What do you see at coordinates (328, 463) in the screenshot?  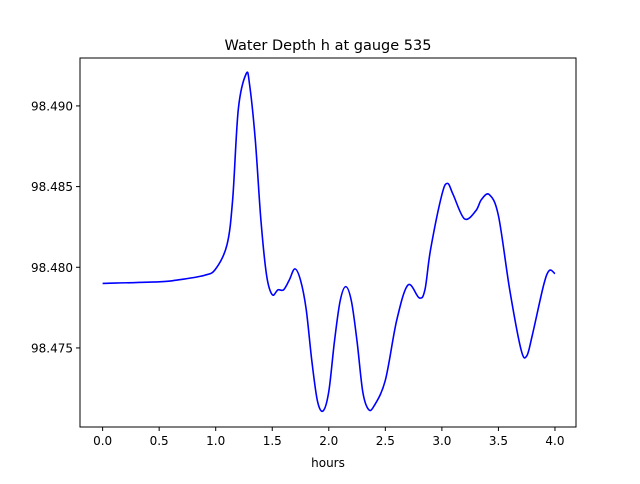 I see `x-axis-label: hours` at bounding box center [328, 463].